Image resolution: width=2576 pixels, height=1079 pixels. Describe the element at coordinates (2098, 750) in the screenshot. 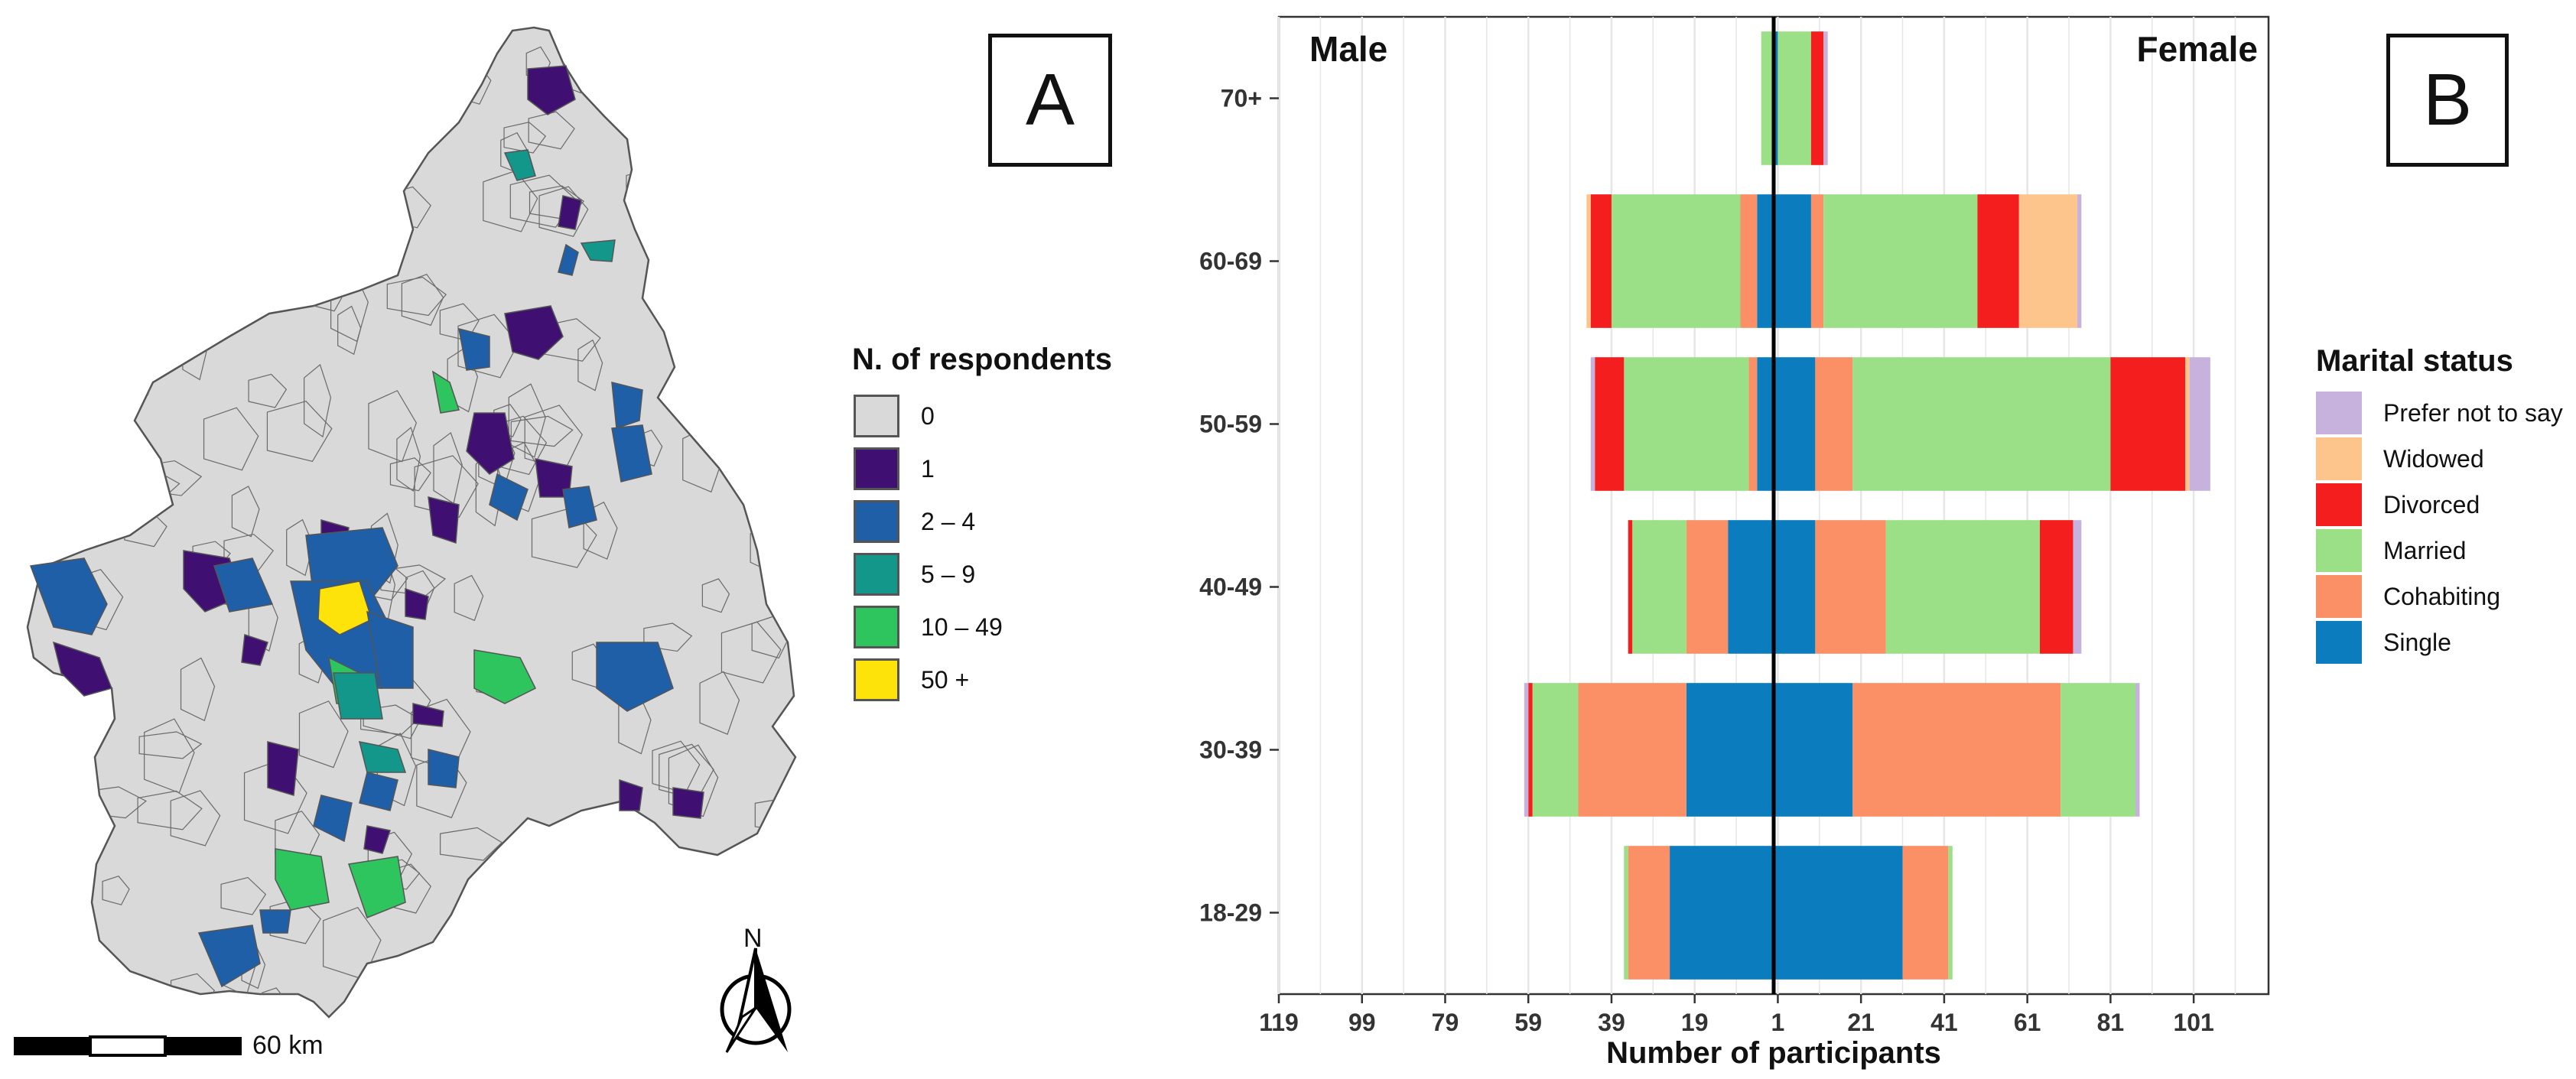

I see `bar-female-30-39-married` at that location.